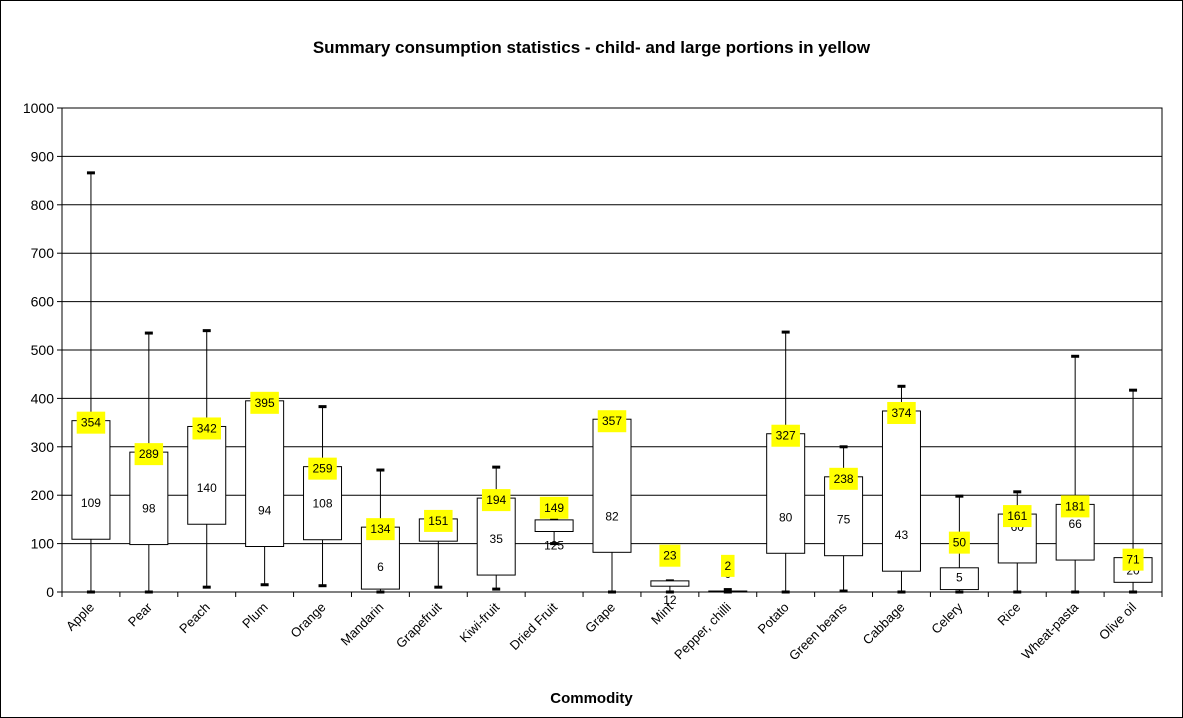  I want to click on box-kiwi-fruit: 35 194, so click(496, 528).